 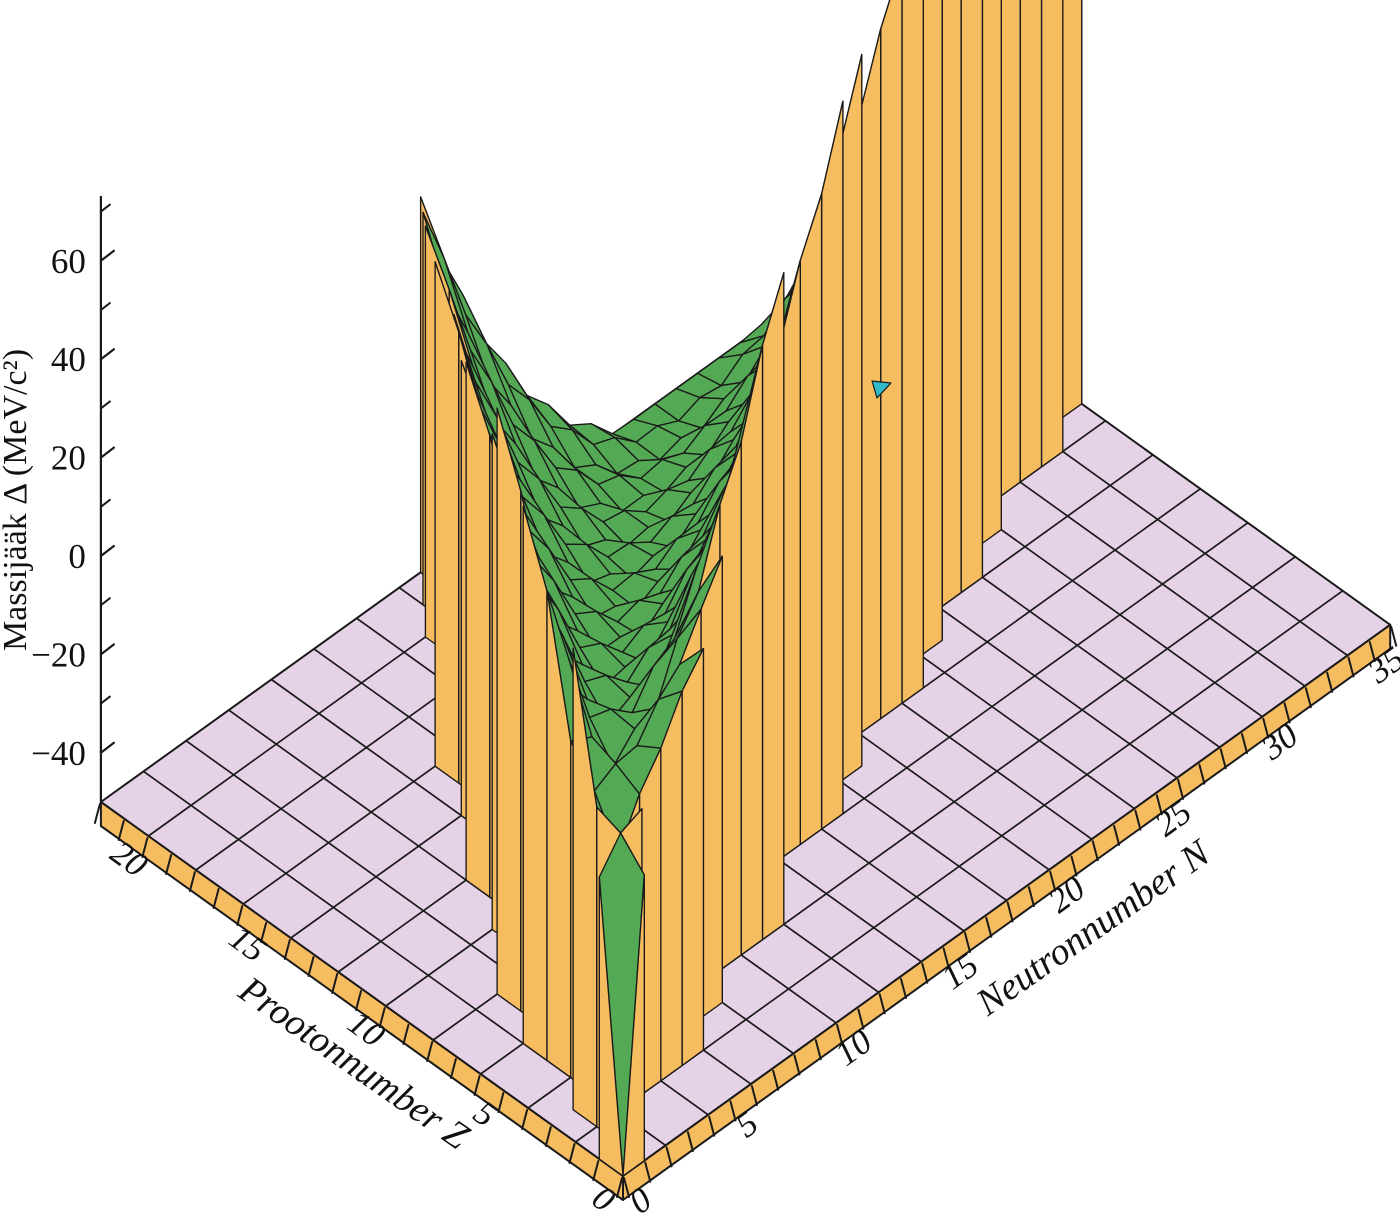 I want to click on n-axis-tick-label: 5, so click(x=746, y=1124).